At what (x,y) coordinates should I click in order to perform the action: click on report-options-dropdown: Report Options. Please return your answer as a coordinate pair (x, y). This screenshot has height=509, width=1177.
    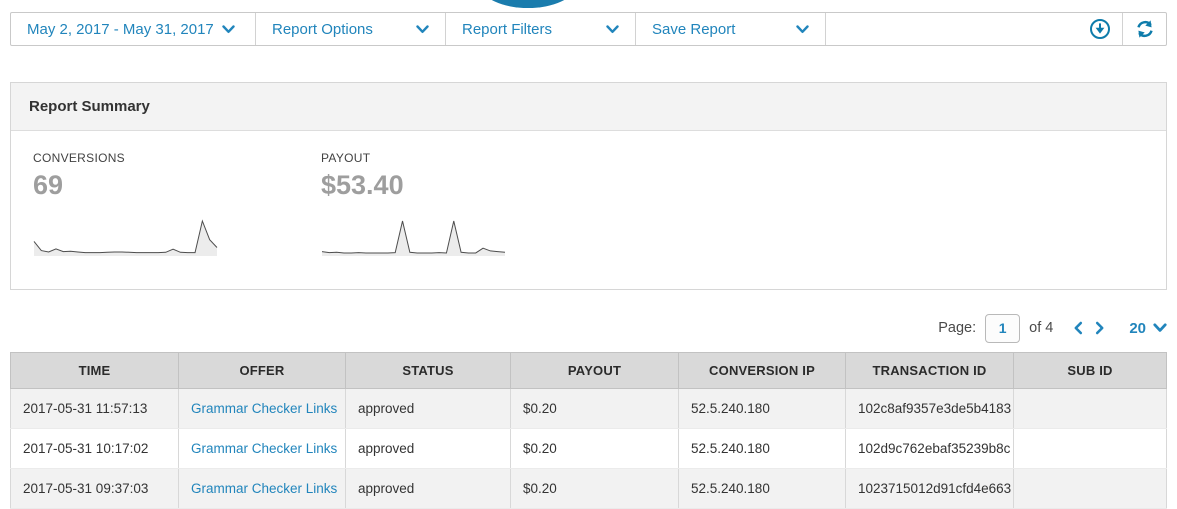
    Looking at the image, I should click on (351, 29).